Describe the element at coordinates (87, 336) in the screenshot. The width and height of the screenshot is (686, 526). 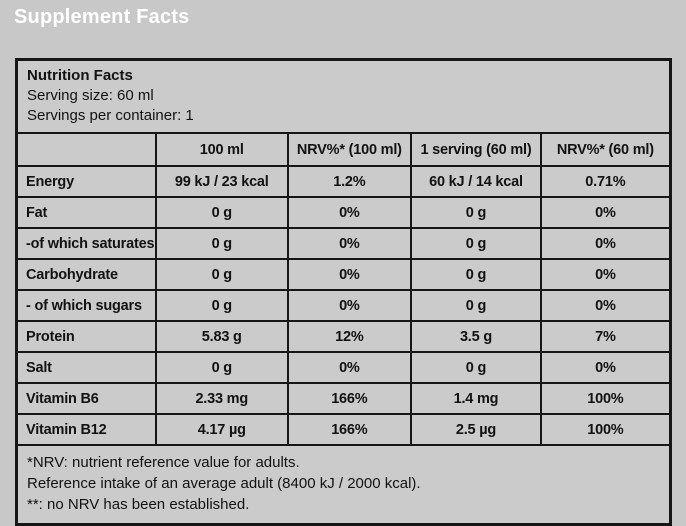
I see `nutrient-label-cell: Protein` at that location.